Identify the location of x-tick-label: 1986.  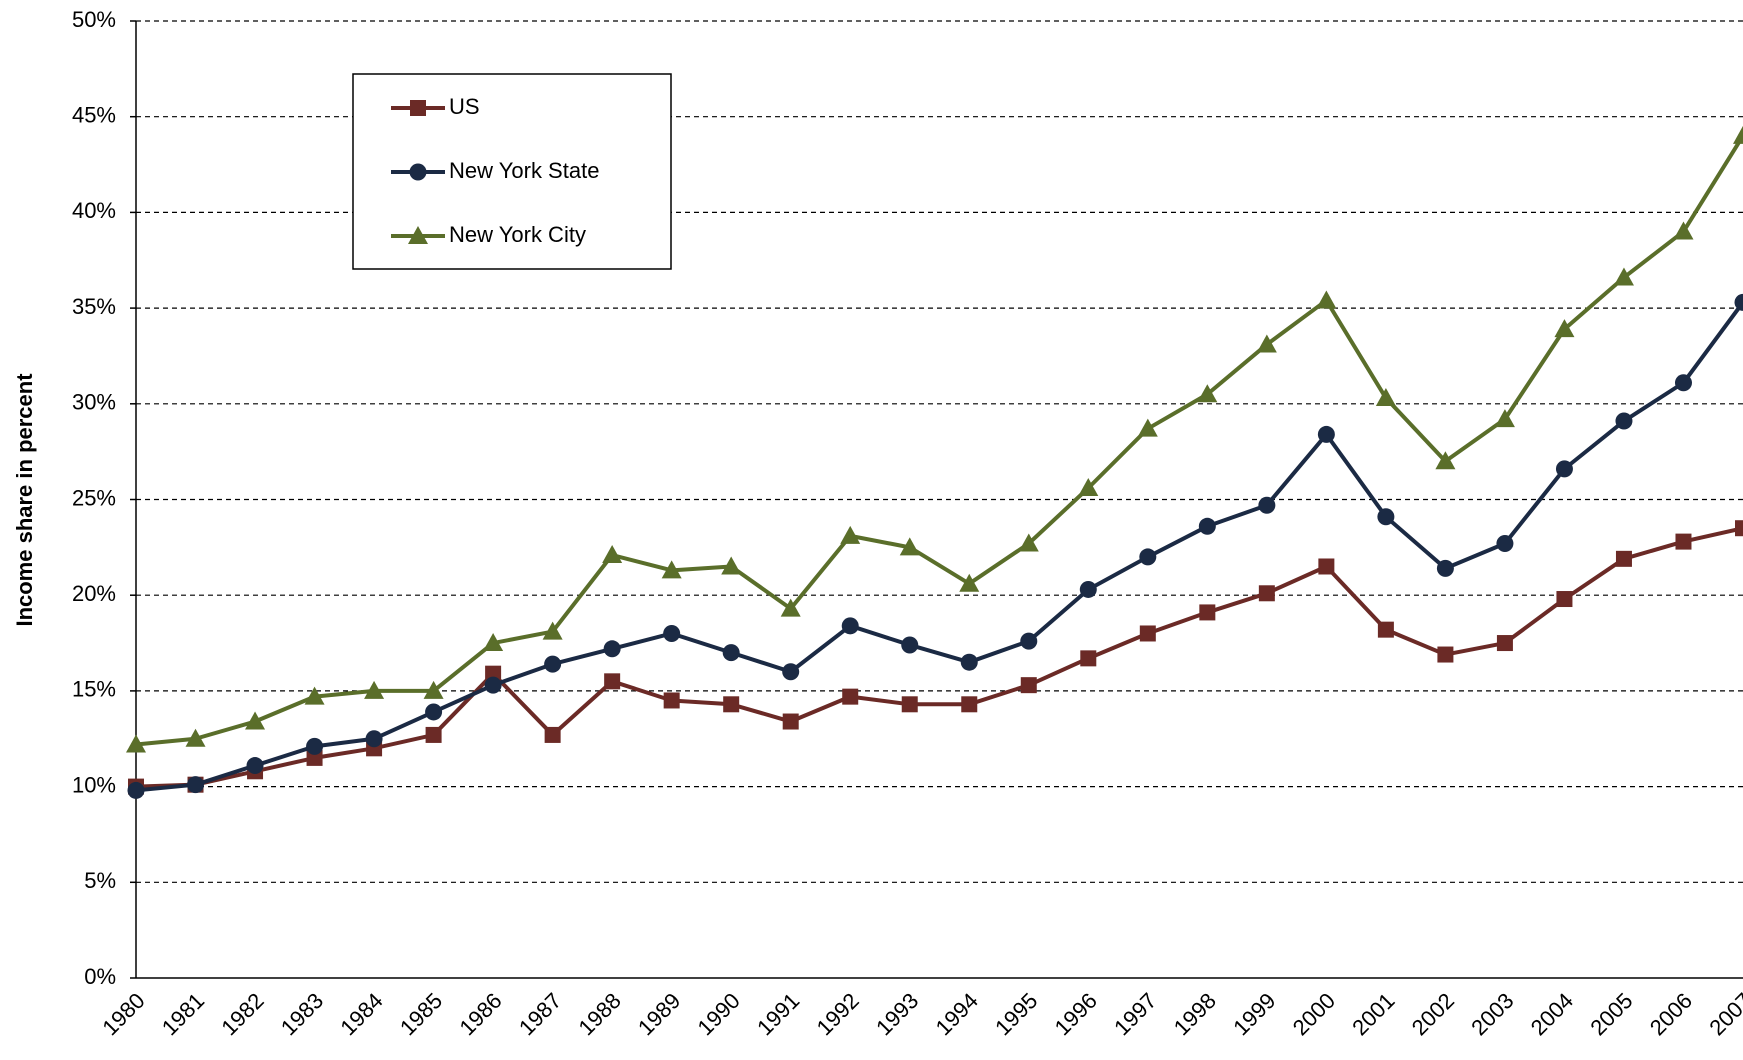
(480, 1014).